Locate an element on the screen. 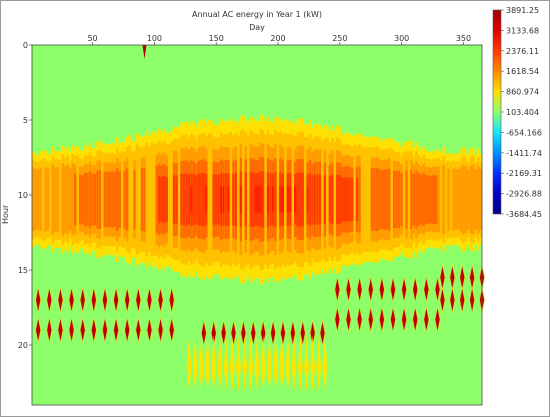 This screenshot has height=417, width=550. x-tick-label: 300 is located at coordinates (401, 38).